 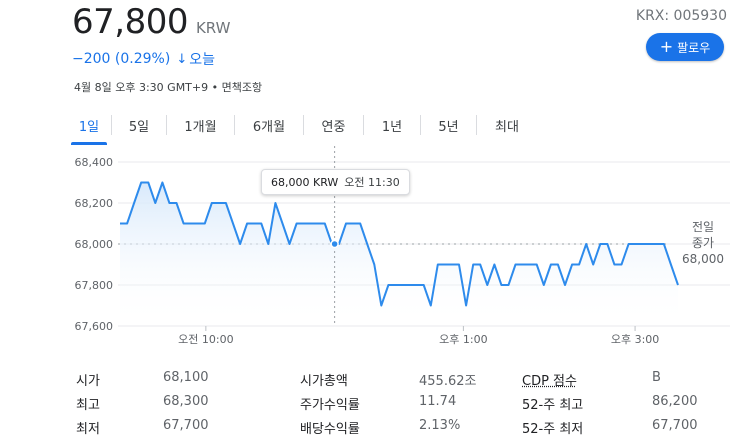 I want to click on stat-open-label: 시가, so click(x=88, y=381).